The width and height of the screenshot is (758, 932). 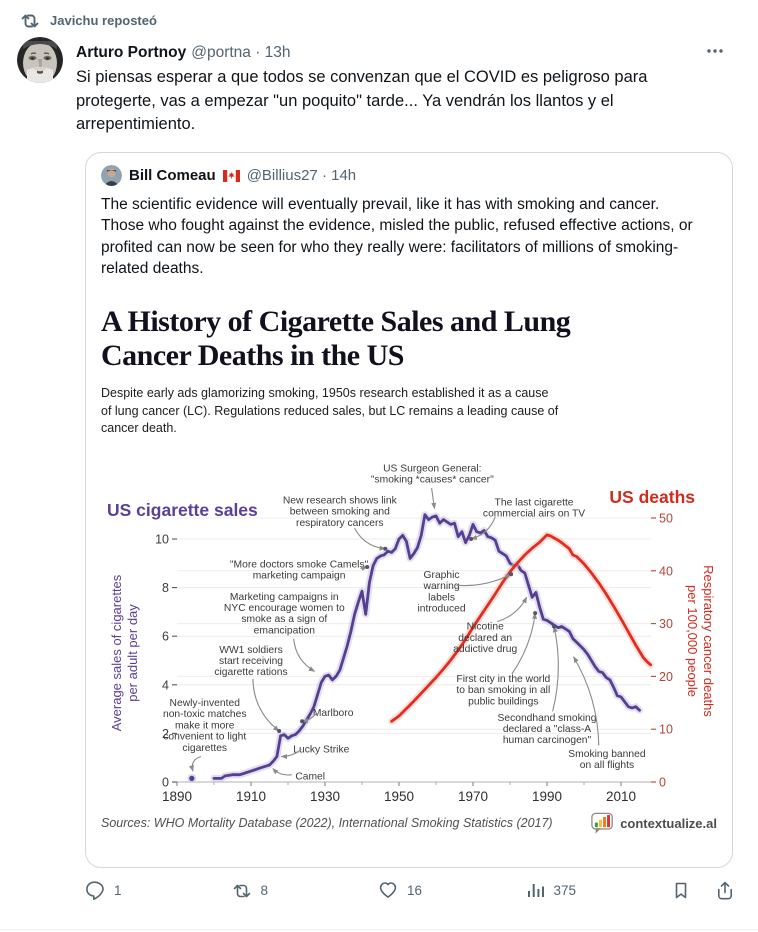 I want to click on svg-text: 8, so click(x=165, y=588).